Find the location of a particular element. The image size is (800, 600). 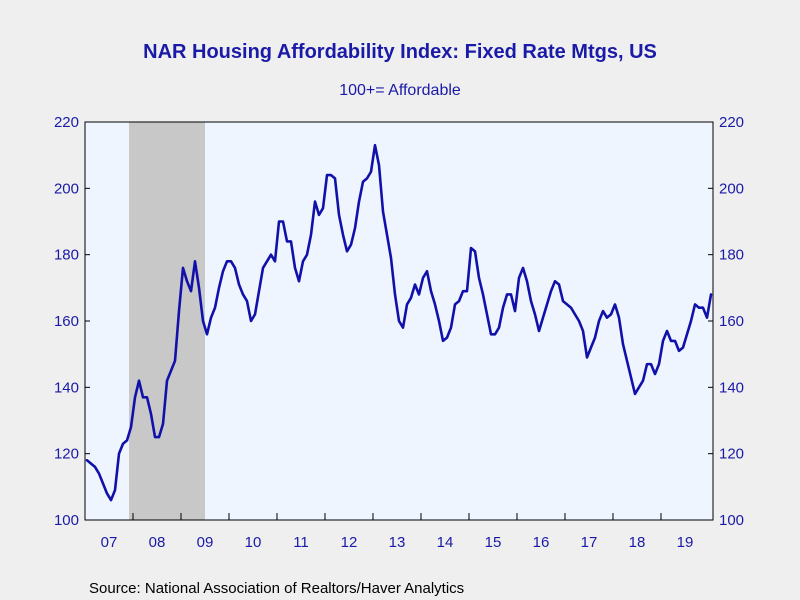

y-tick-label-right: 220 is located at coordinates (731, 122).